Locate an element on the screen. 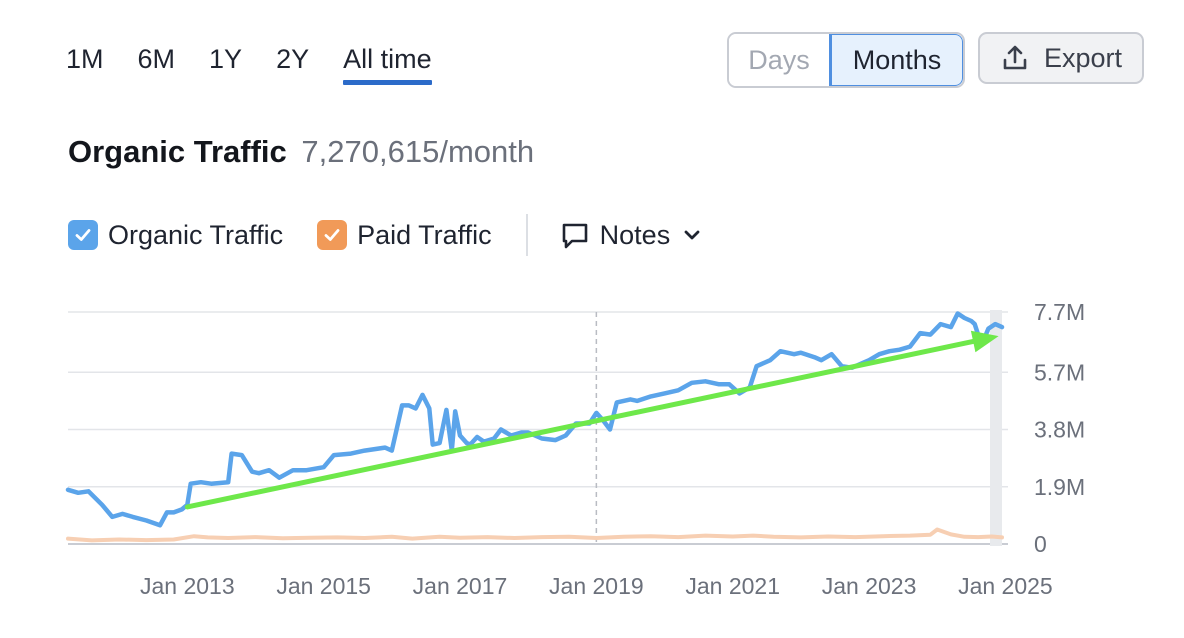 This screenshot has width=1184, height=638. chevron-down-icon is located at coordinates (692, 235).